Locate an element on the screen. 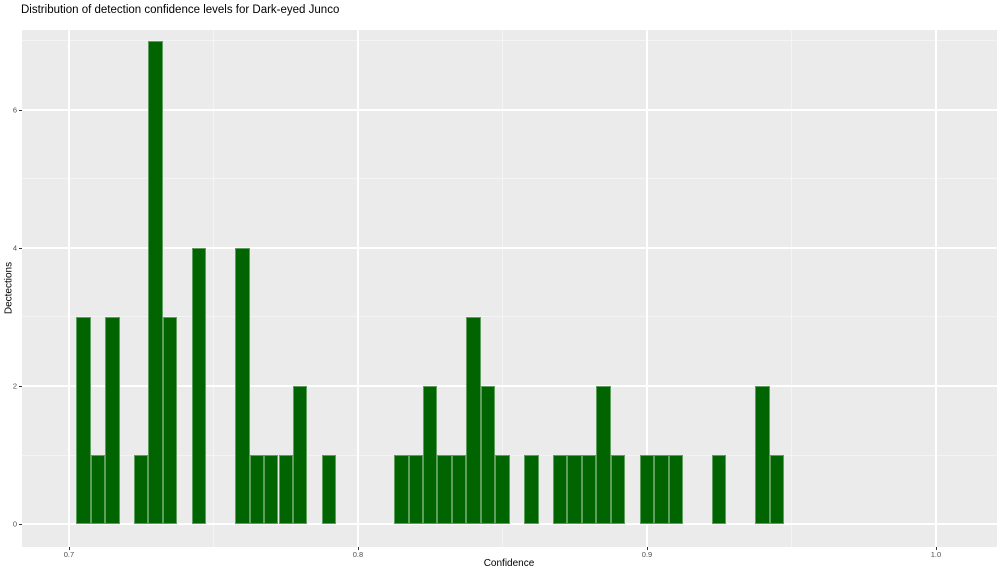 The image size is (1000, 573). y-axis-title: Dectections is located at coordinates (9, 288).